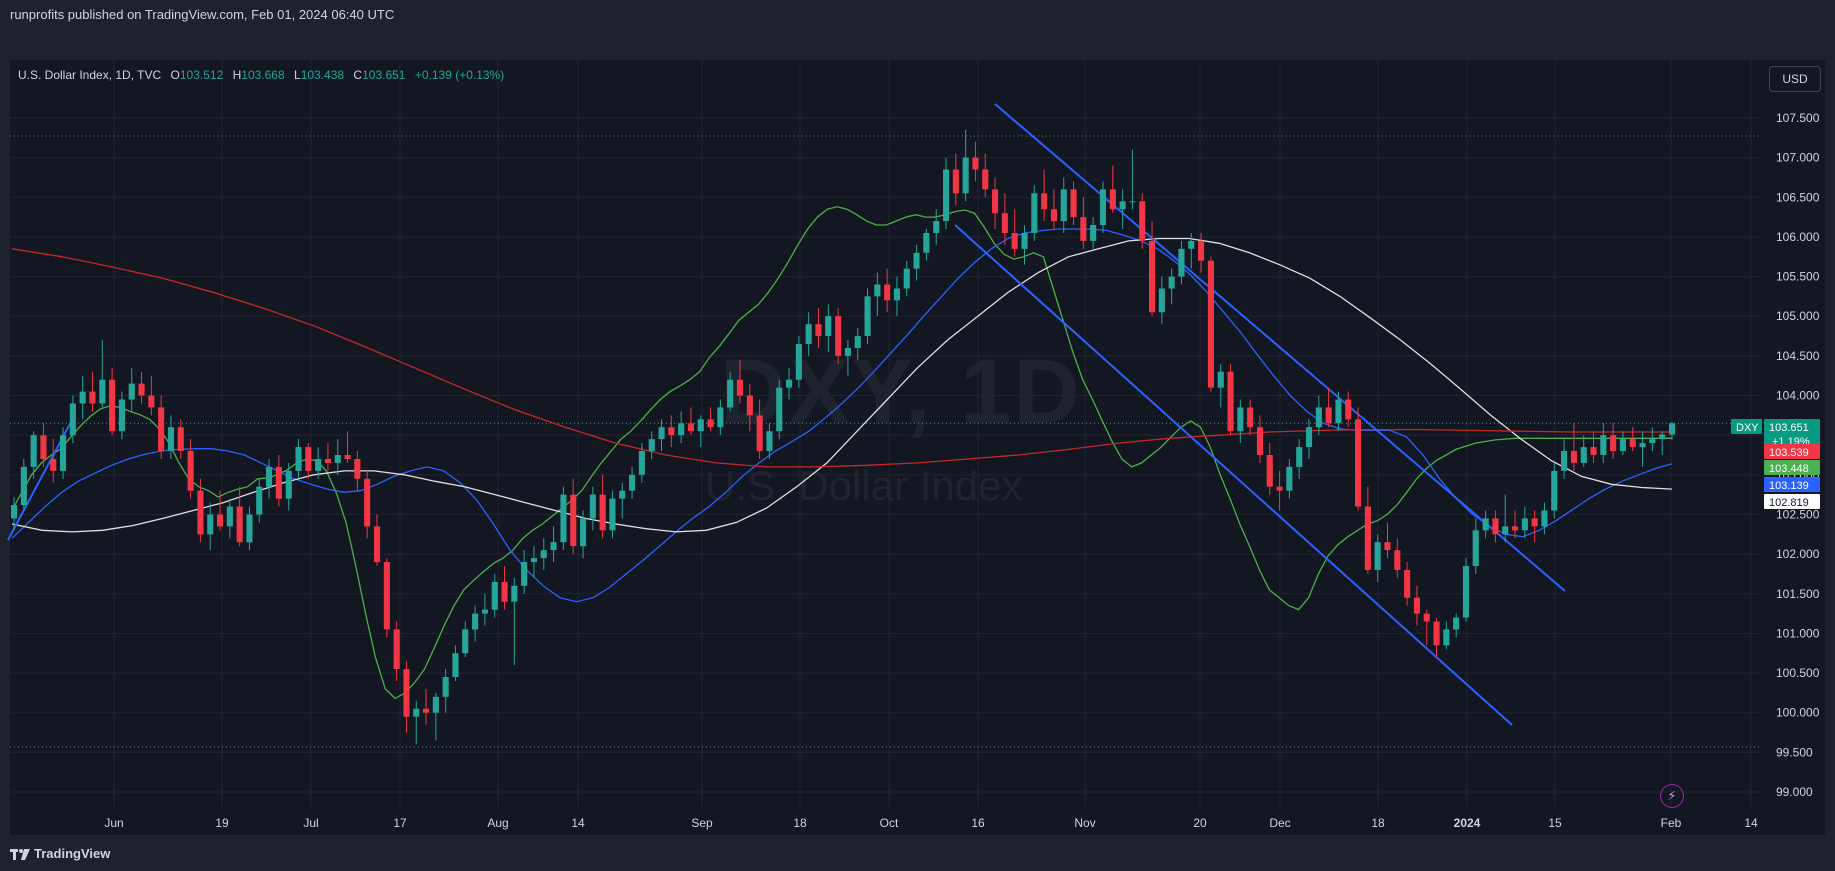  Describe the element at coordinates (1672, 796) in the screenshot. I see `lightning-icon: ⚡` at that location.